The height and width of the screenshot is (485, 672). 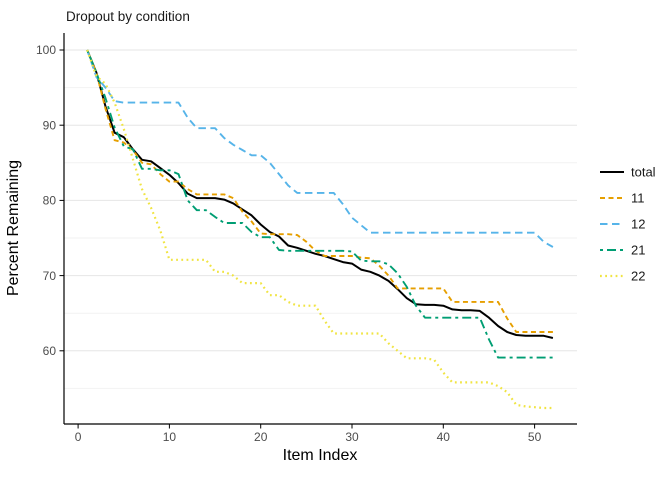 I want to click on x-tick-label: 50, so click(x=535, y=437).